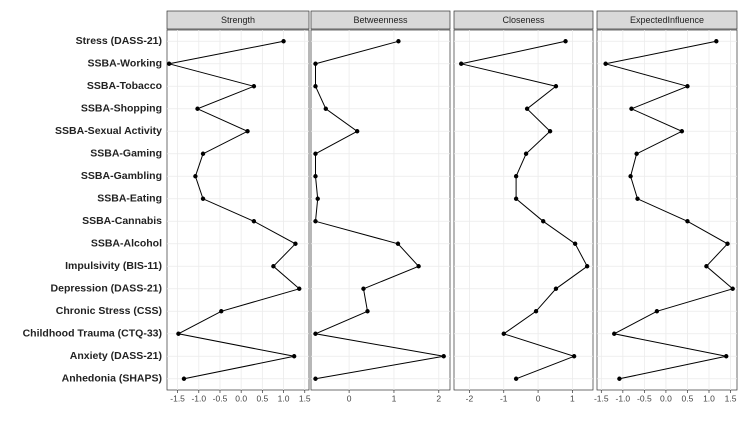 The image size is (750, 422). I want to click on category-label: SSBA-Shopping, so click(121, 109).